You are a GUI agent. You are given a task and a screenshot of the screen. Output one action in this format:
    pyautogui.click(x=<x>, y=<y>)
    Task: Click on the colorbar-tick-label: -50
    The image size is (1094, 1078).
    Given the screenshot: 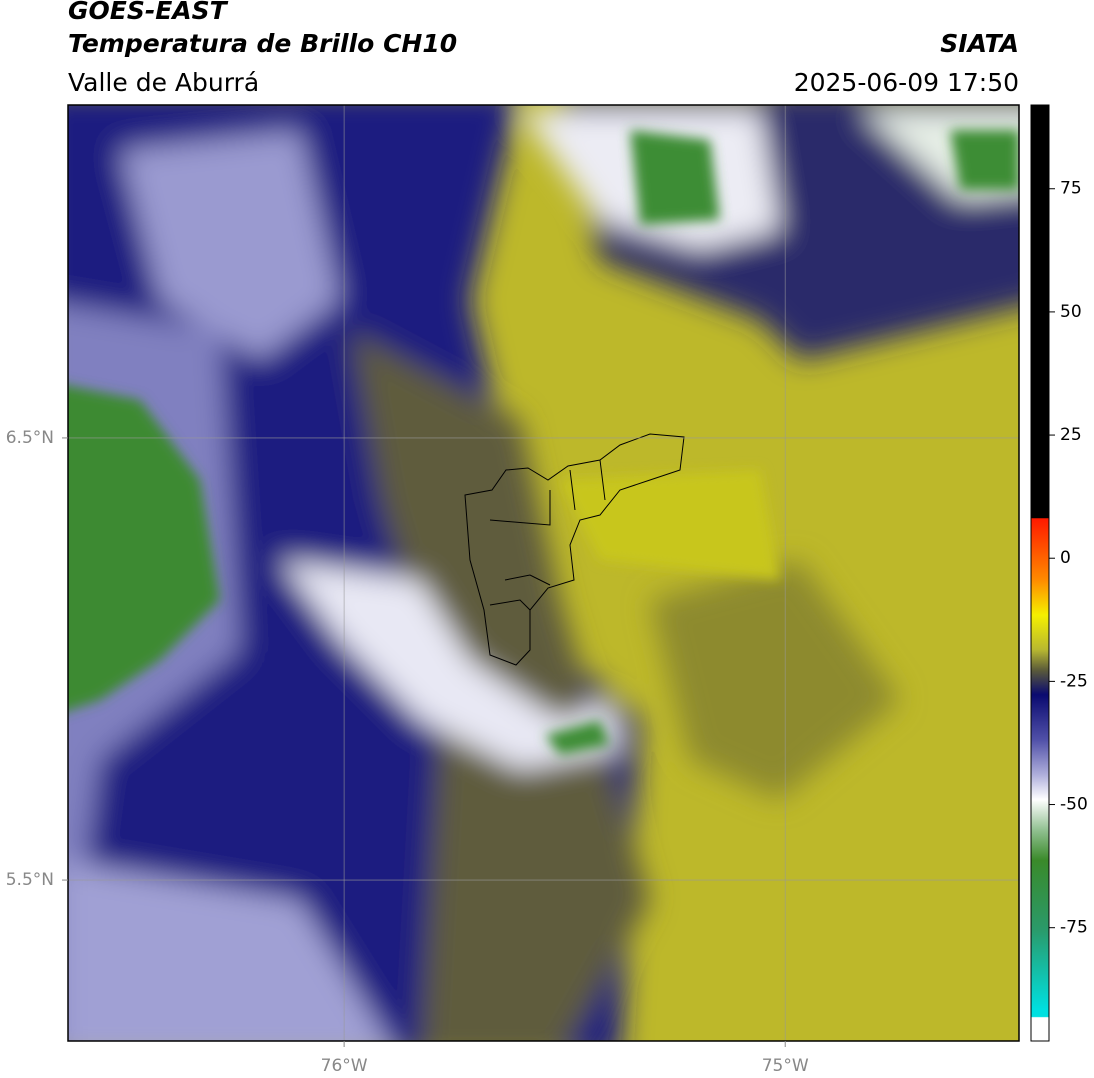 What is the action you would take?
    pyautogui.click(x=1074, y=805)
    